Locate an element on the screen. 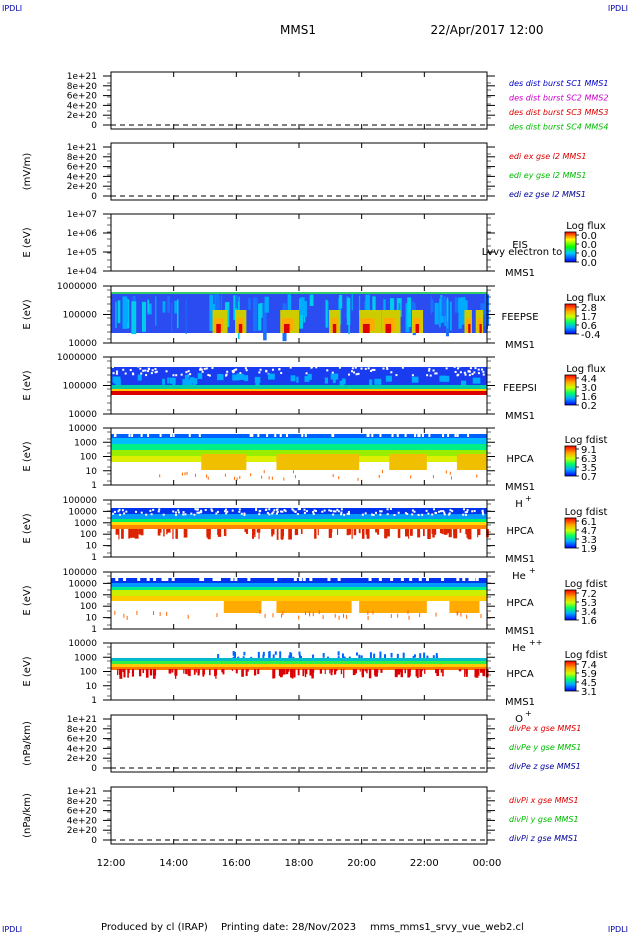  colorbar-tick-label: 9.1 is located at coordinates (589, 450).